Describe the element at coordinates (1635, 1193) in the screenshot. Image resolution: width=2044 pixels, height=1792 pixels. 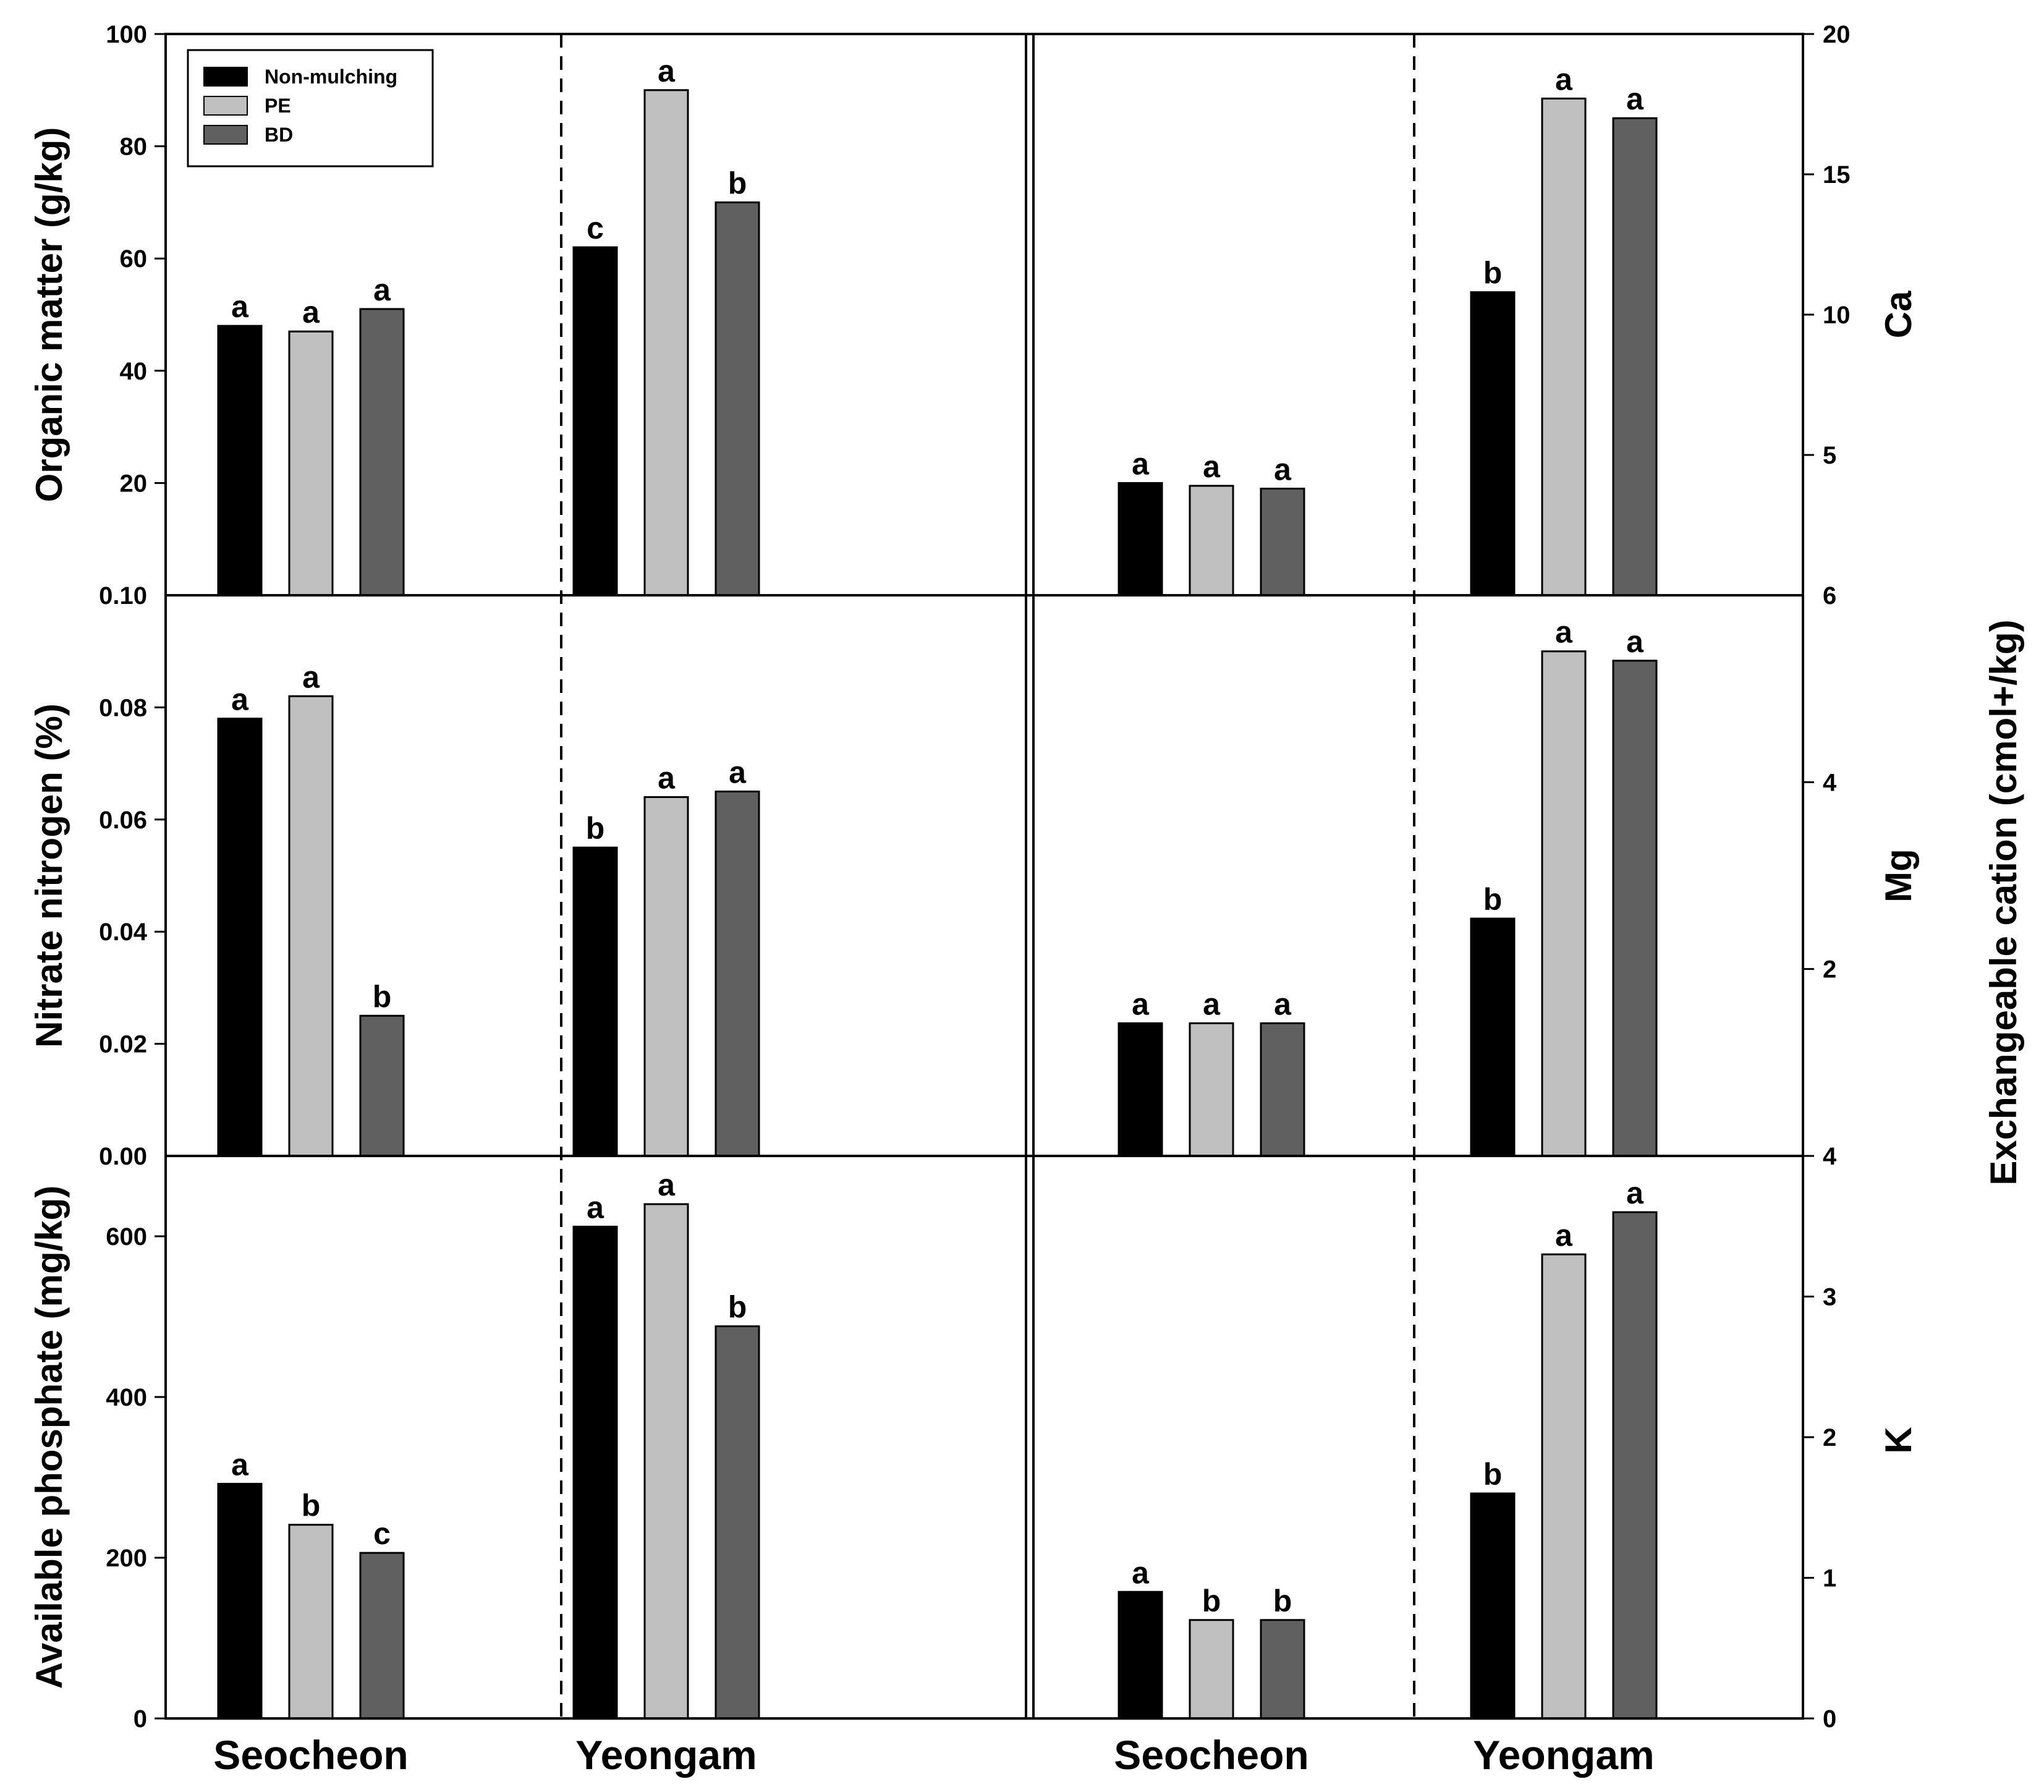
I see `sig-letter-k-1-2: a` at that location.